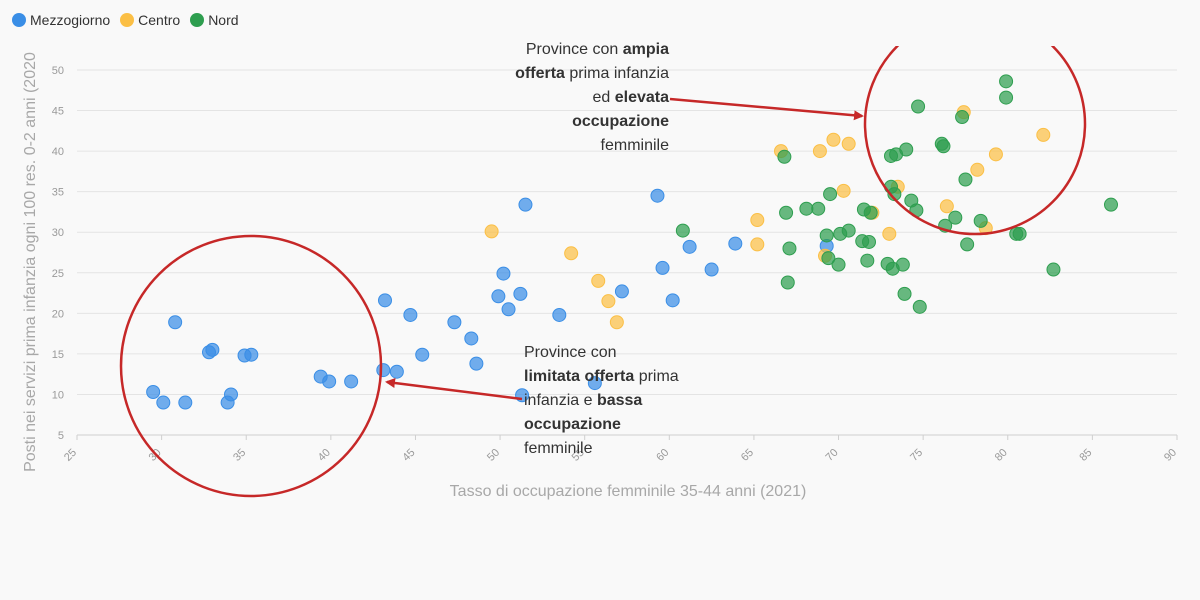 The width and height of the screenshot is (1200, 600). Describe the element at coordinates (239, 455) in the screenshot. I see `x-tick-label: 35` at that location.